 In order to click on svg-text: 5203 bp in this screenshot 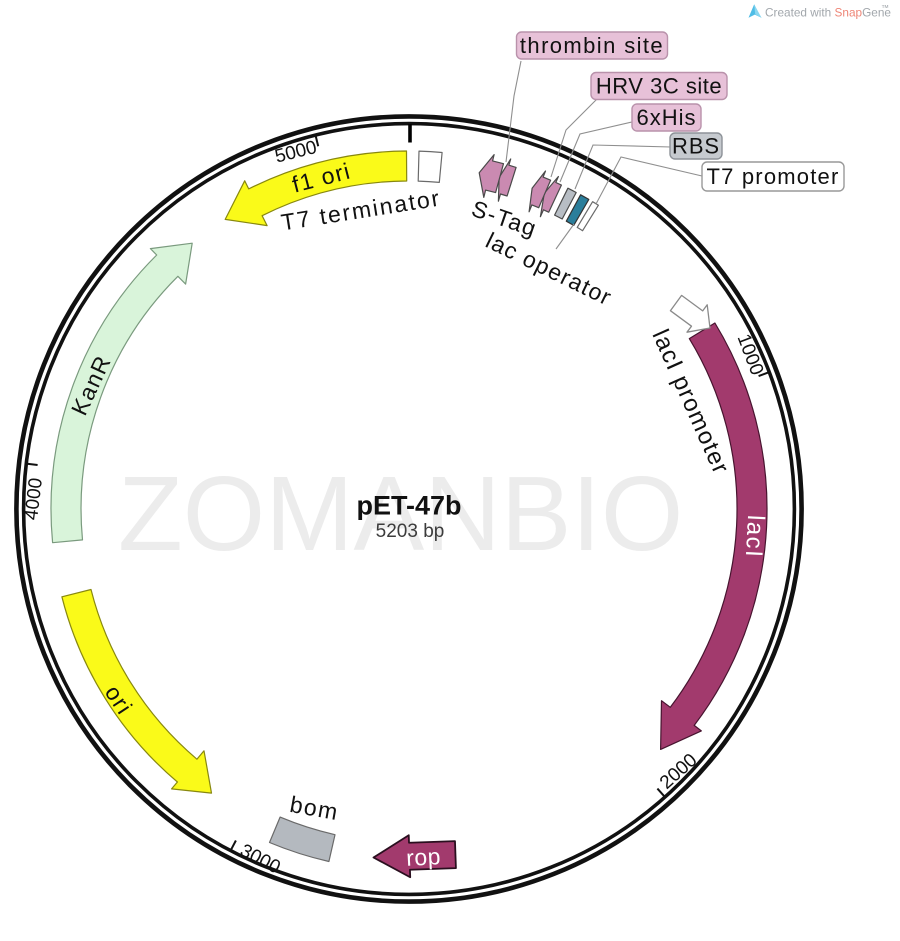, I will do `click(410, 531)`.